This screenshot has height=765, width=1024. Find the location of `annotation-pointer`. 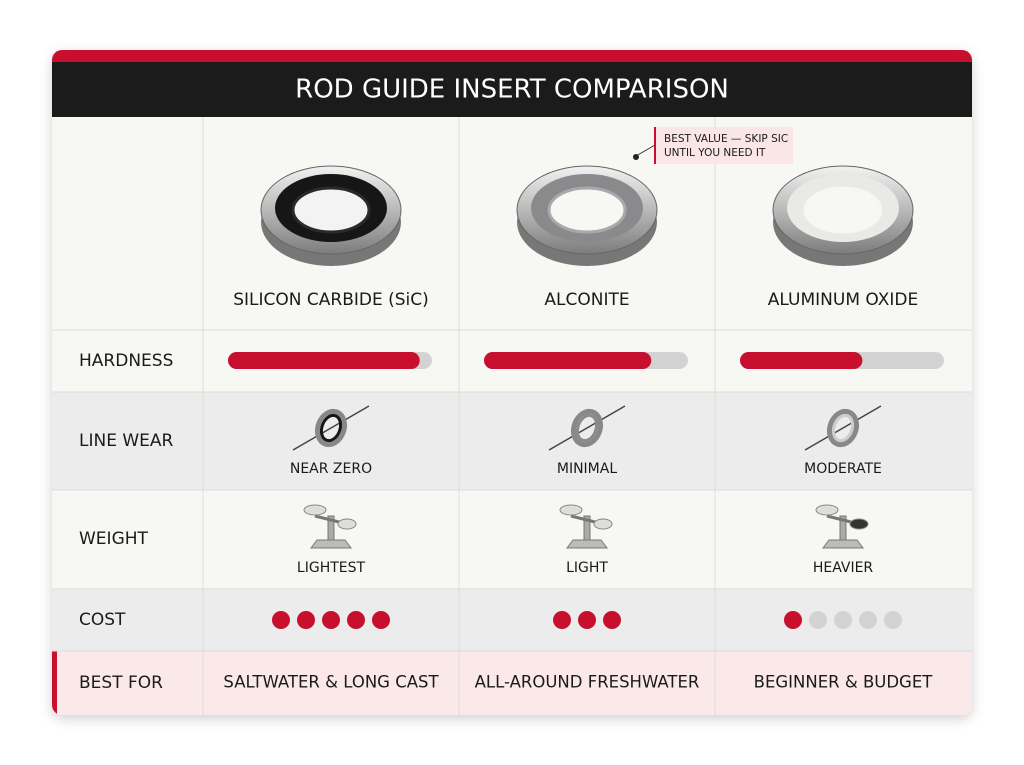

annotation-pointer is located at coordinates (645, 150).